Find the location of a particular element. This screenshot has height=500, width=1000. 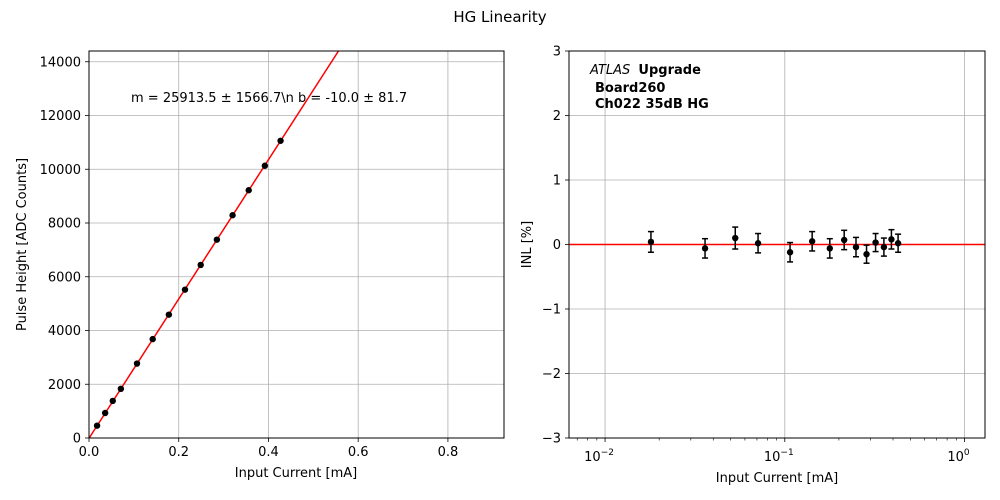

right-y-axis-label: INL [%] is located at coordinates (527, 244).